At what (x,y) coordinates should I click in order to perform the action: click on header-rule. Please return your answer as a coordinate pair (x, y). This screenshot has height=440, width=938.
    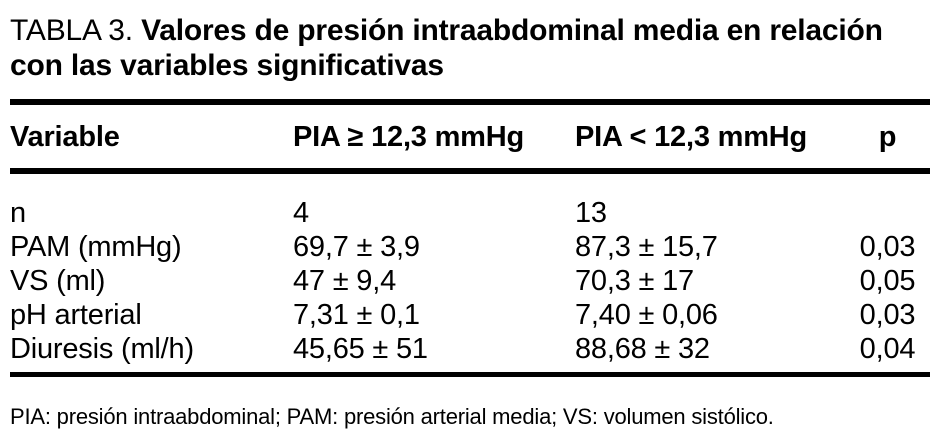
    Looking at the image, I should click on (470, 171).